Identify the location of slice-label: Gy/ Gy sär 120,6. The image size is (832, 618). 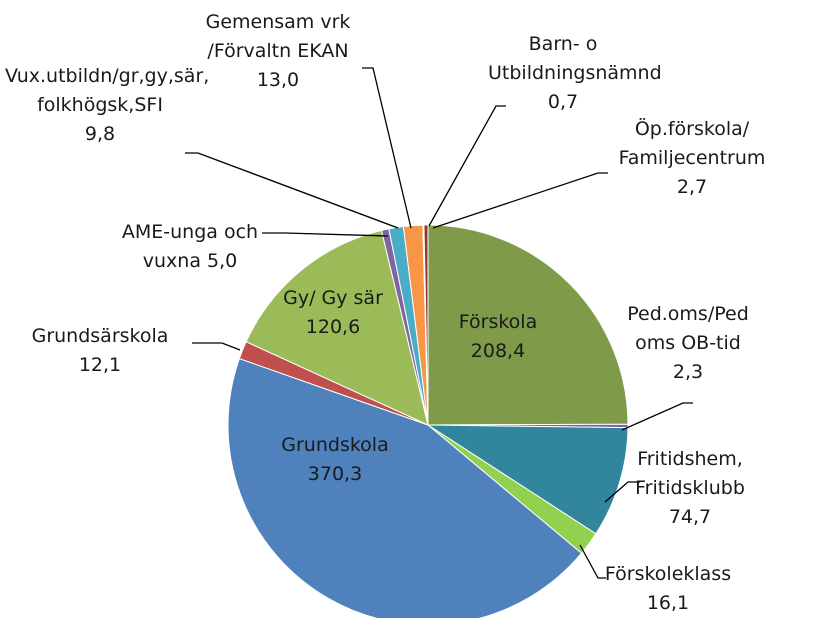
(333, 313).